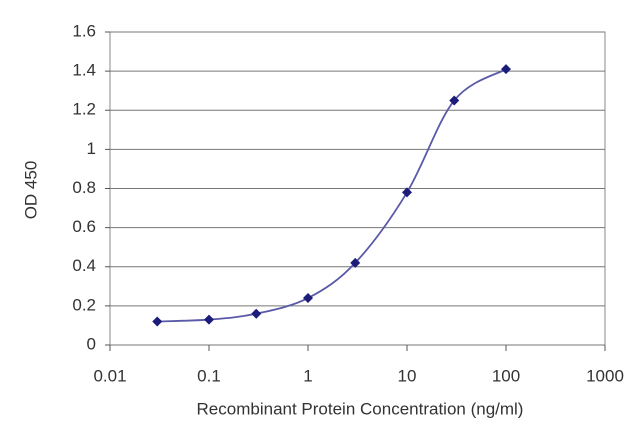  I want to click on y-tick-label: 0.8, so click(84, 187).